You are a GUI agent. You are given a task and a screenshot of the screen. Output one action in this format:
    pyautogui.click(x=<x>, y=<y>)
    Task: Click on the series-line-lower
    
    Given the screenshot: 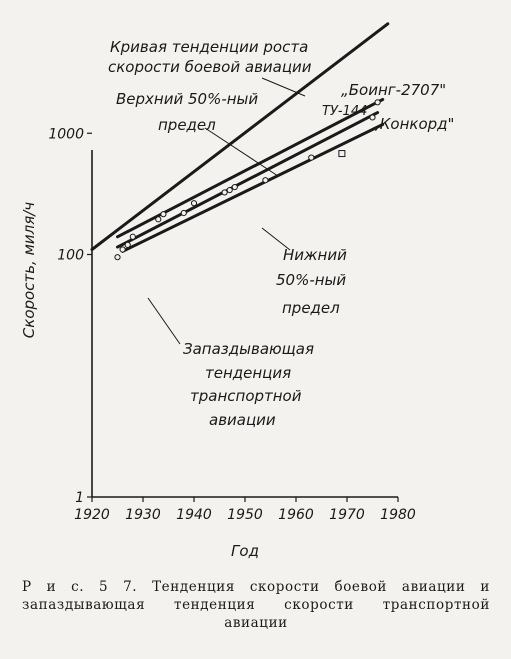 What is the action you would take?
    pyautogui.click(x=253, y=188)
    